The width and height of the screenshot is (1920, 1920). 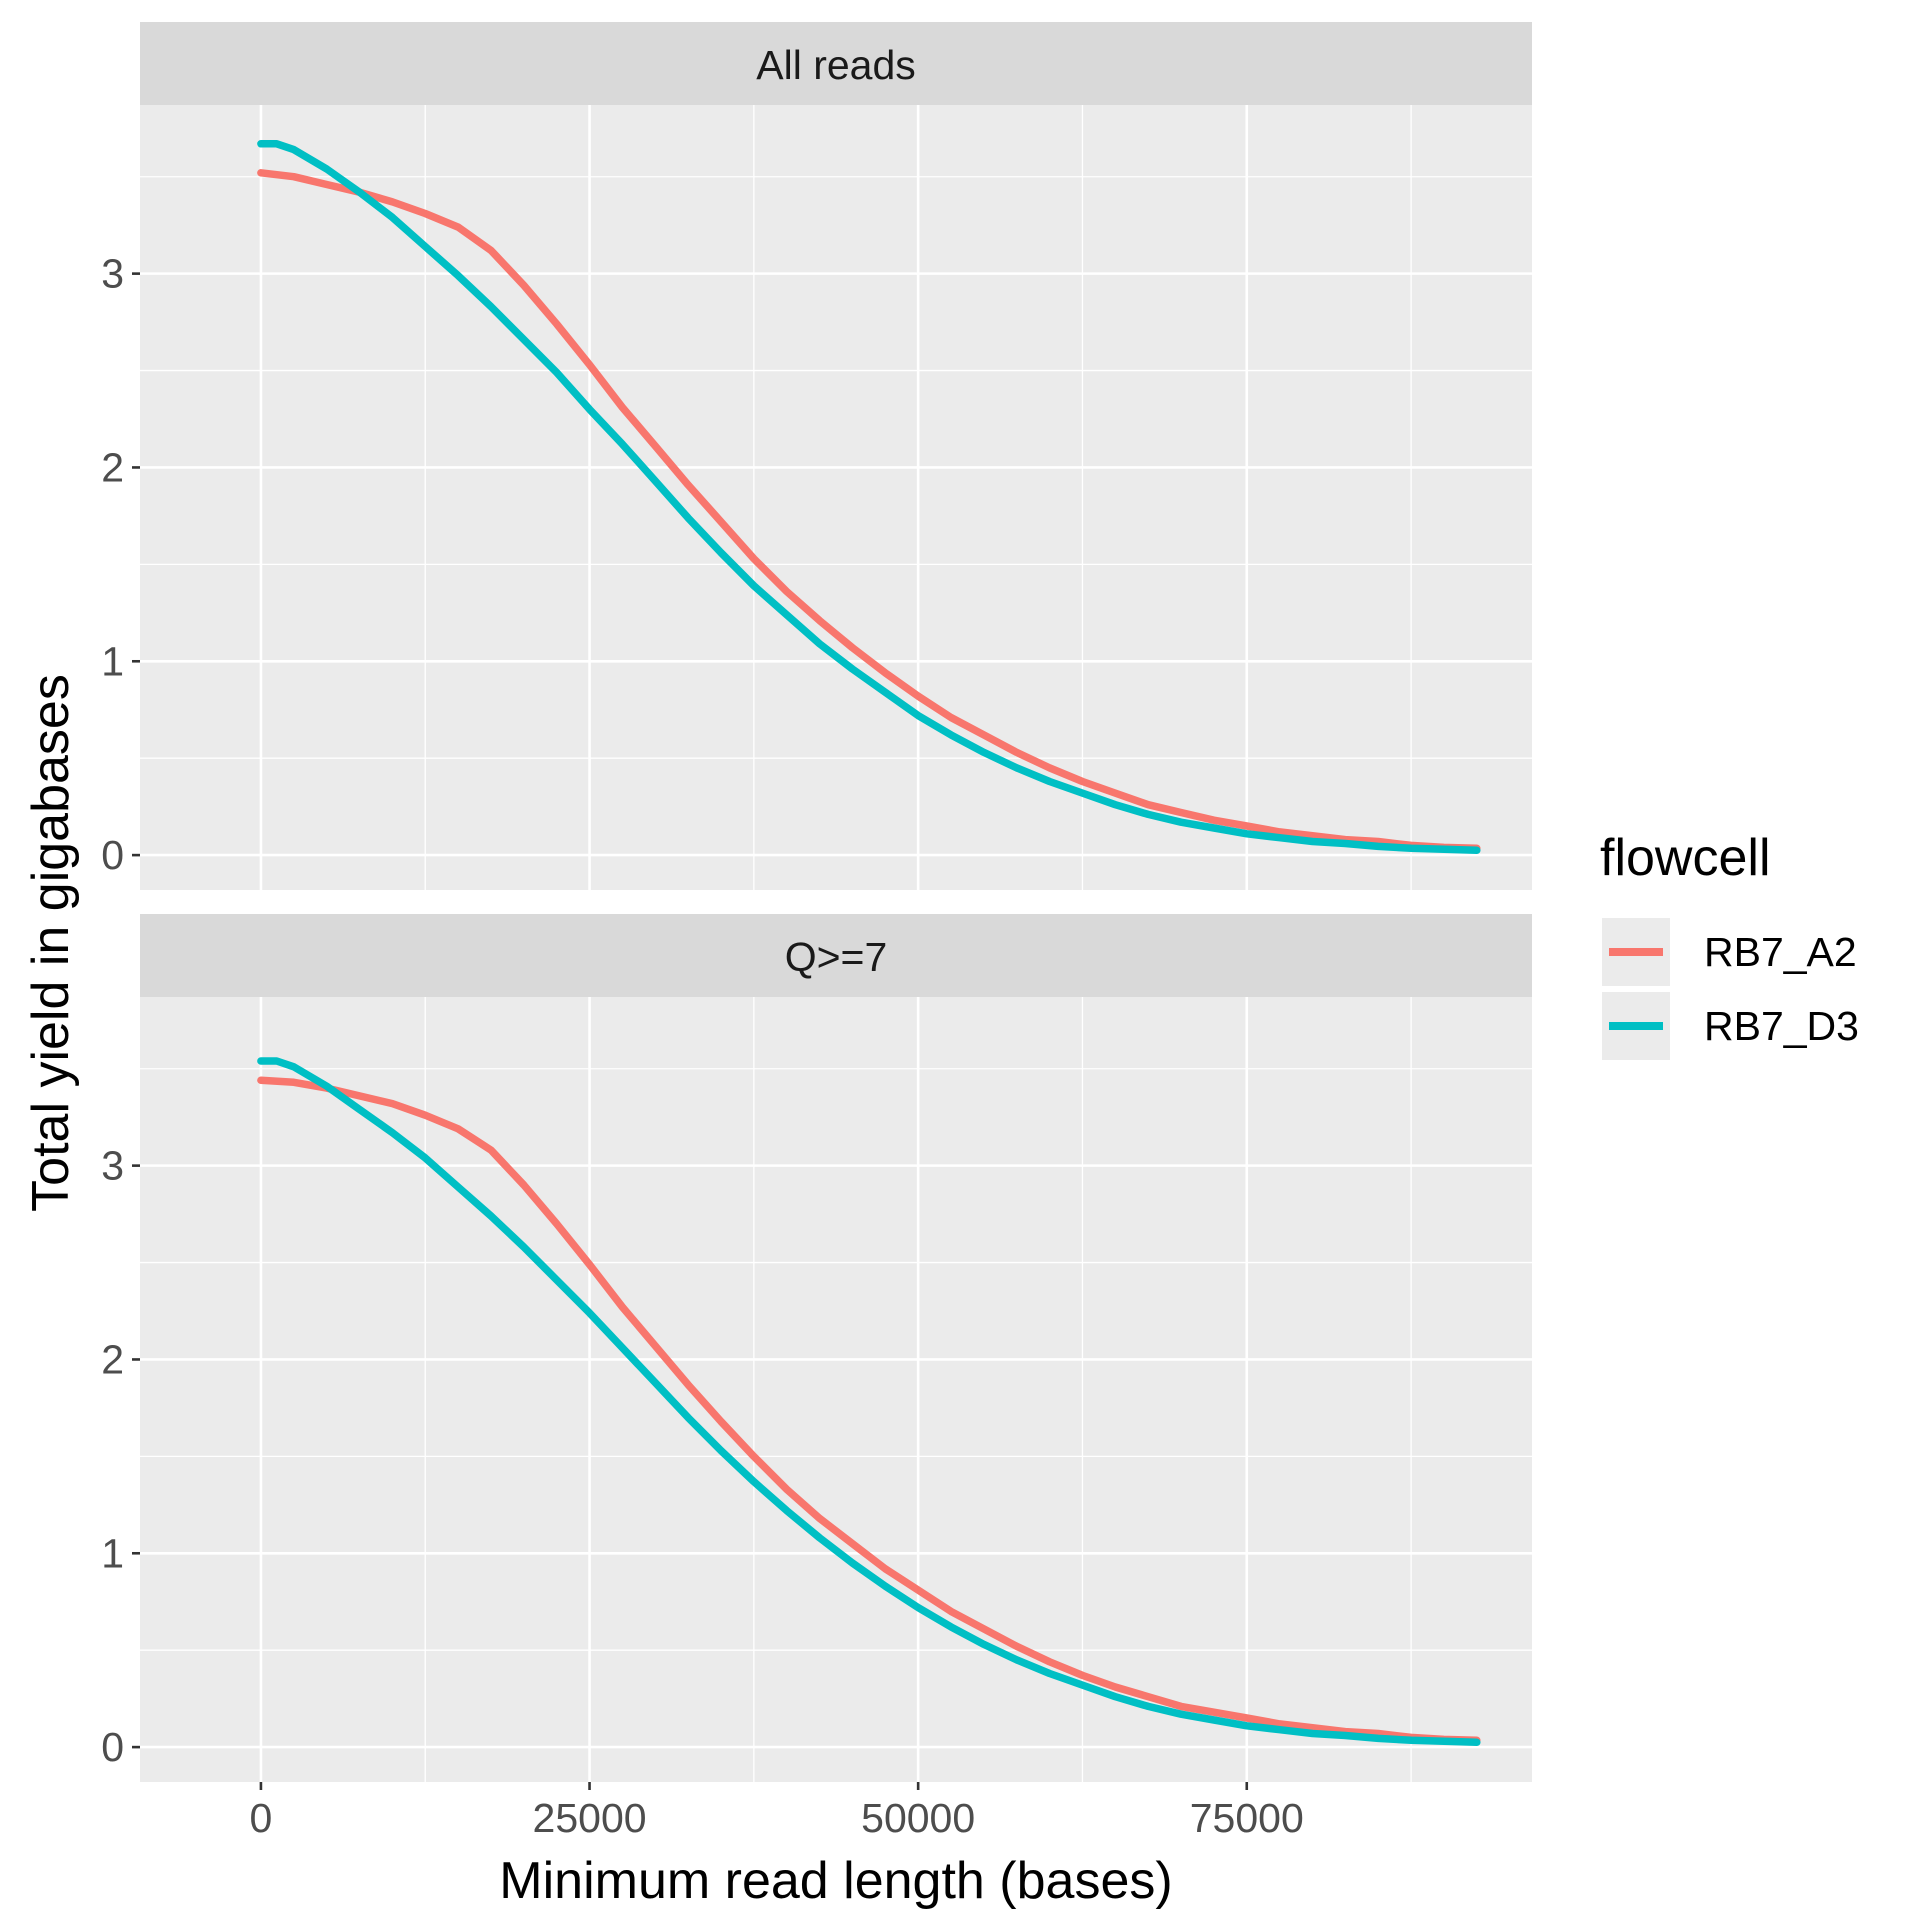 I want to click on y-axis-title: Total yield in gigabases, so click(x=51, y=943).